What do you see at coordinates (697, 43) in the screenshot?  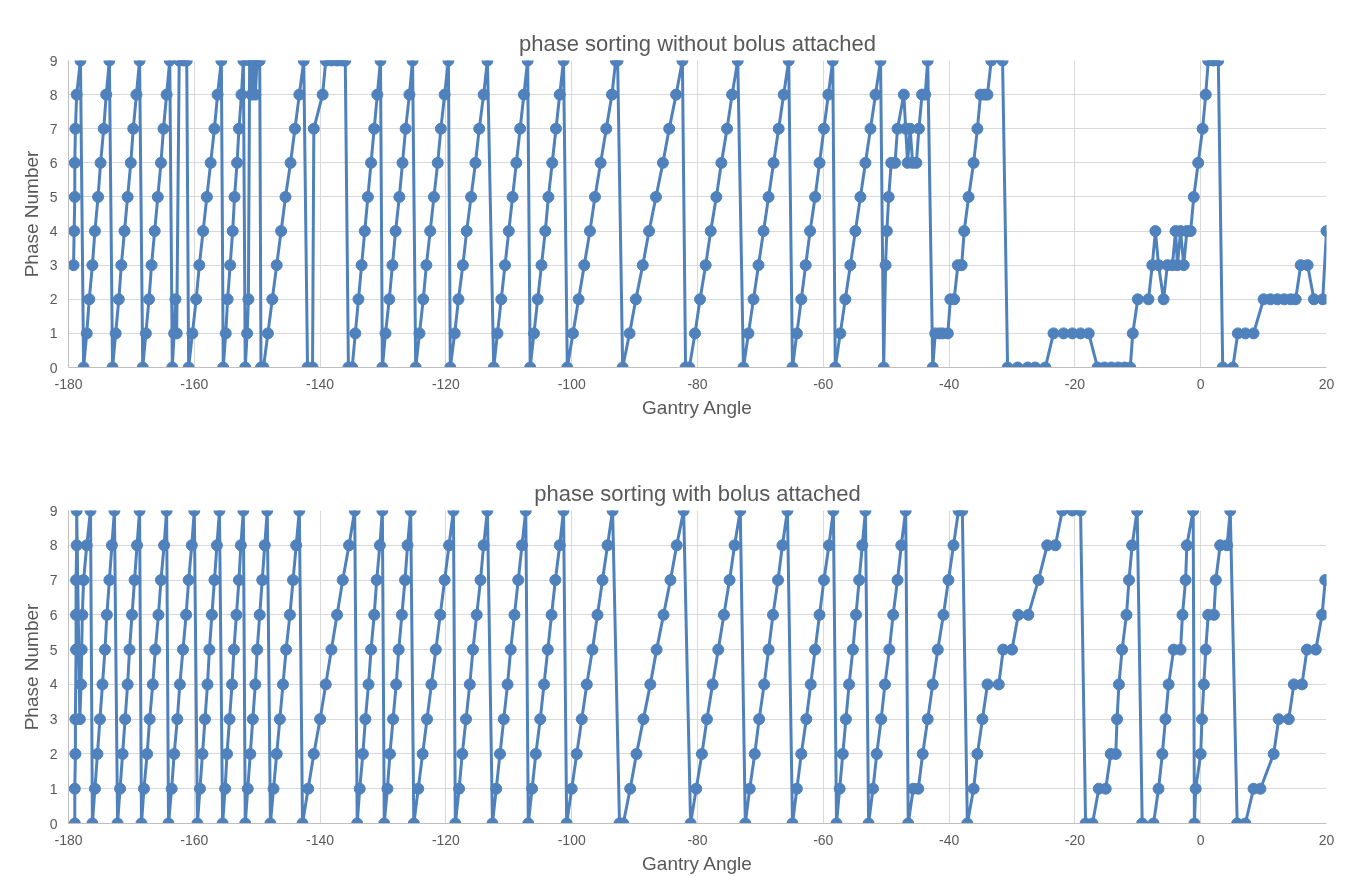 I see `chart-title: phase sorting without bolus attached` at bounding box center [697, 43].